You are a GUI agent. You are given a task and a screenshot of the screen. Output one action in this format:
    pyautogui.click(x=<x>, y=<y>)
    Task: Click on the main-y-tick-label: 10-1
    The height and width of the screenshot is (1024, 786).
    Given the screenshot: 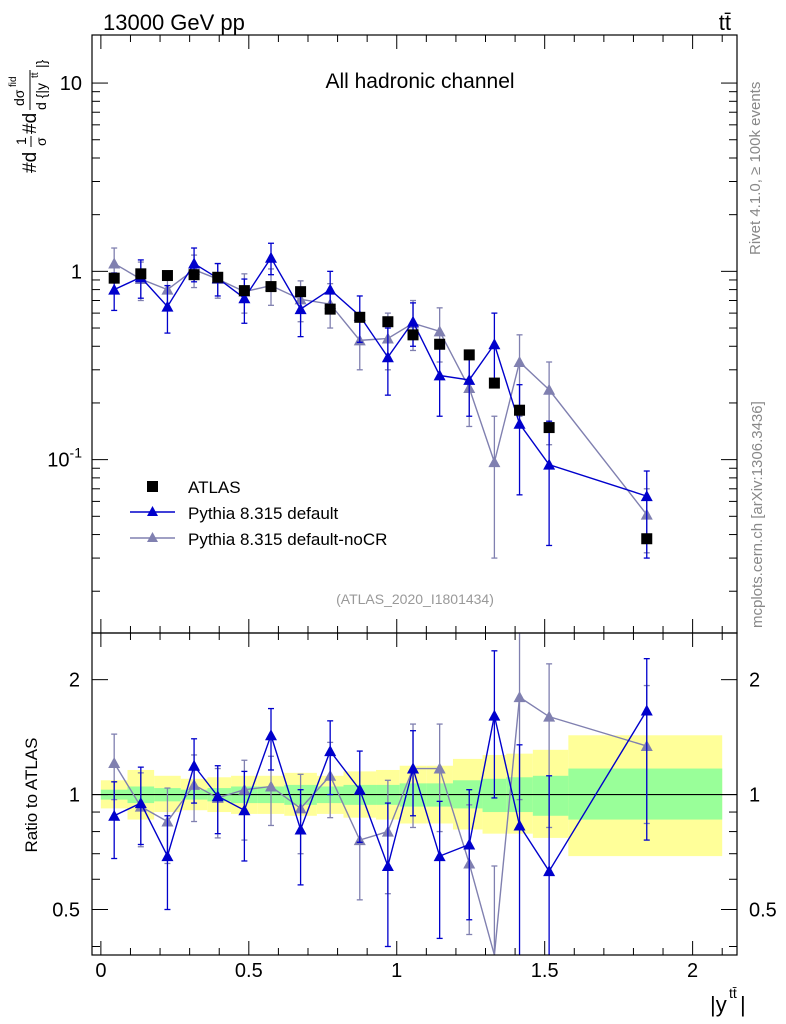 What is the action you would take?
    pyautogui.click(x=64, y=458)
    